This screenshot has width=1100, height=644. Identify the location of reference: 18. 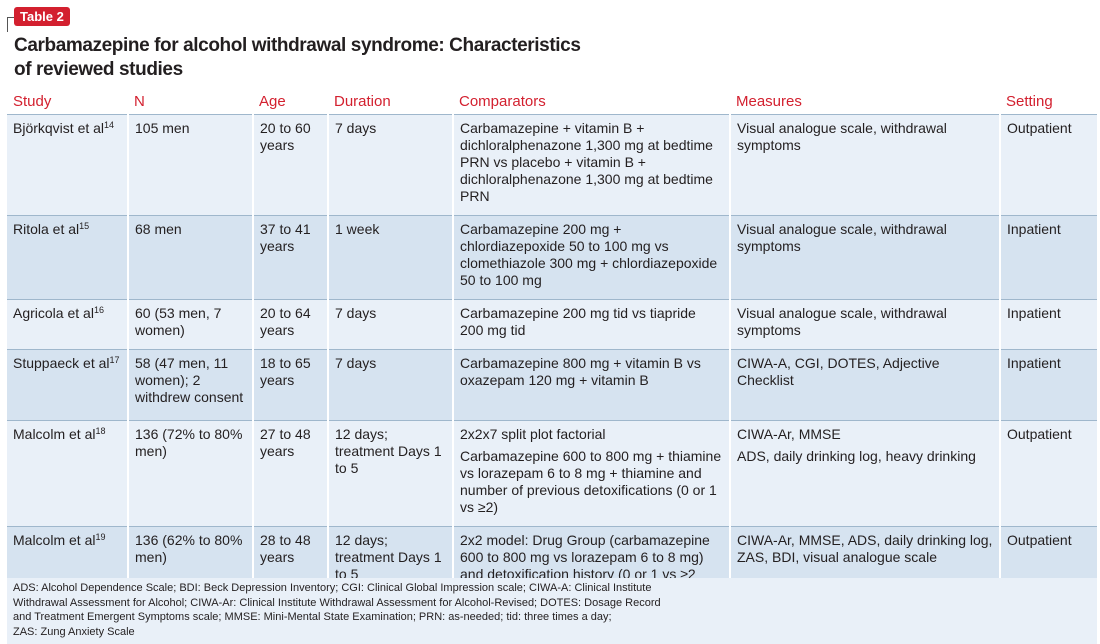
(100, 431).